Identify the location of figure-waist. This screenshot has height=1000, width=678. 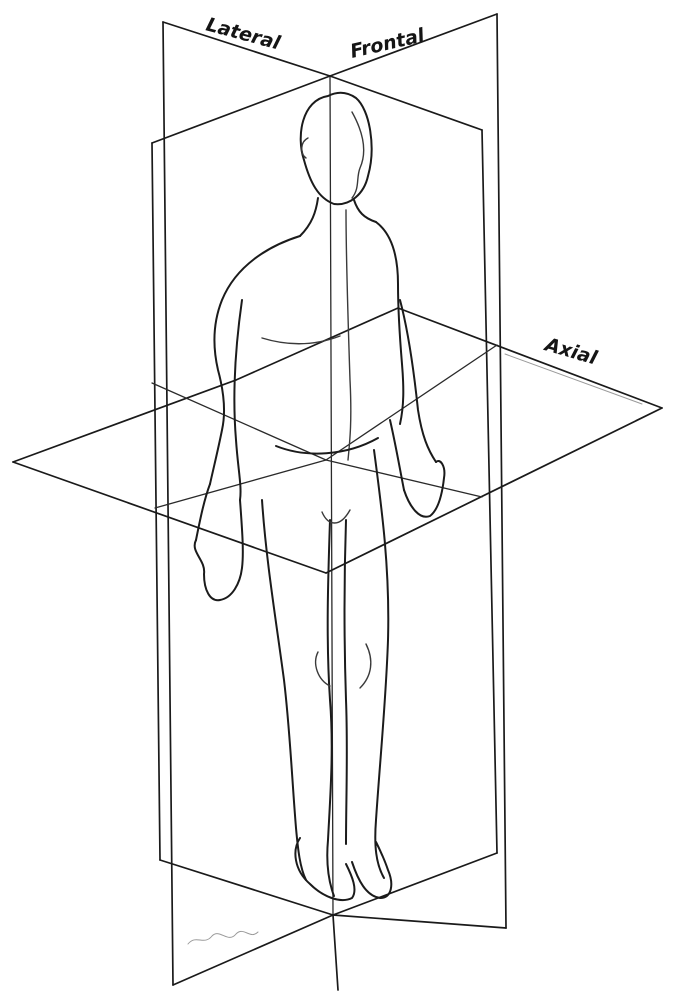
(327, 446).